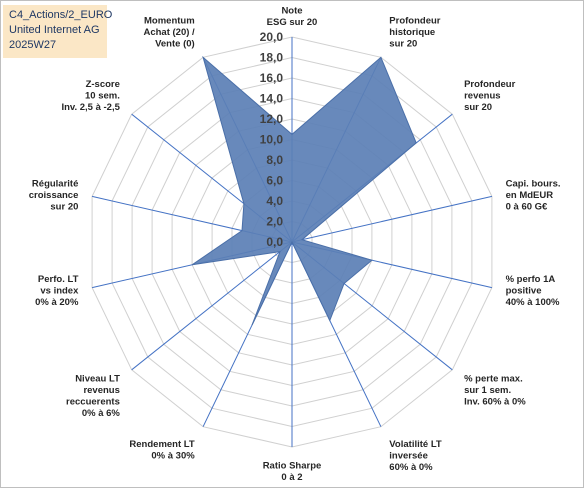 This screenshot has width=584, height=488. What do you see at coordinates (415, 444) in the screenshot?
I see `axis-label-line: Volatilité LT` at bounding box center [415, 444].